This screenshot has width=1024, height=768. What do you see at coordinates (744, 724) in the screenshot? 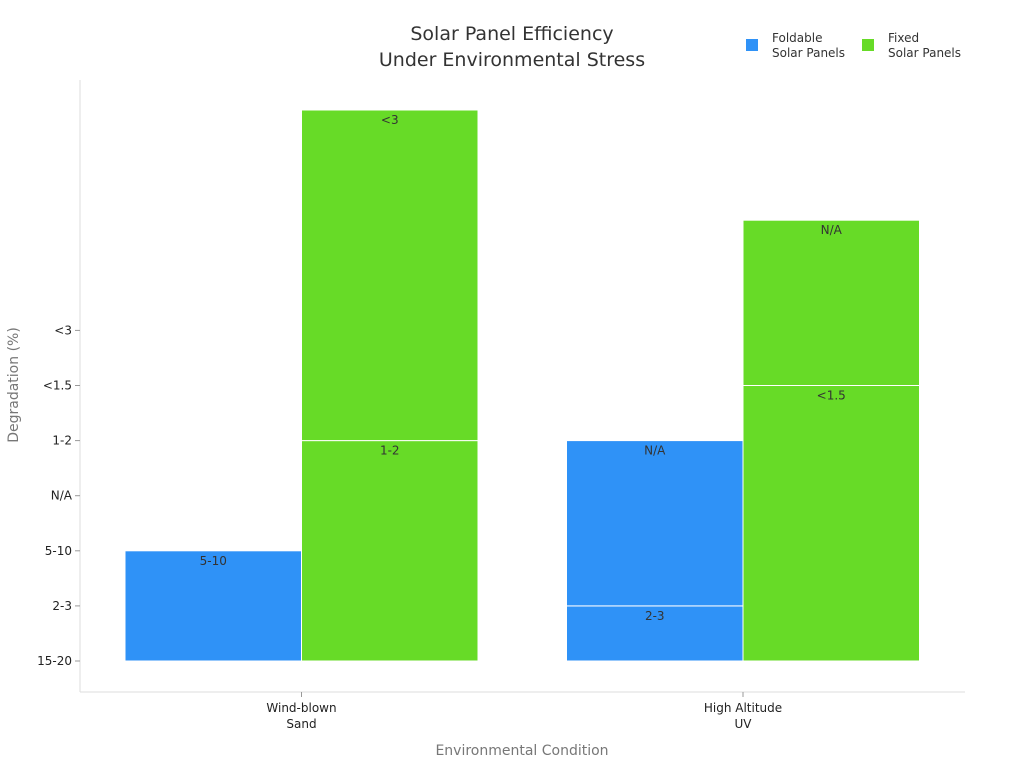
I see `x-tick-label: UV` at bounding box center [744, 724].